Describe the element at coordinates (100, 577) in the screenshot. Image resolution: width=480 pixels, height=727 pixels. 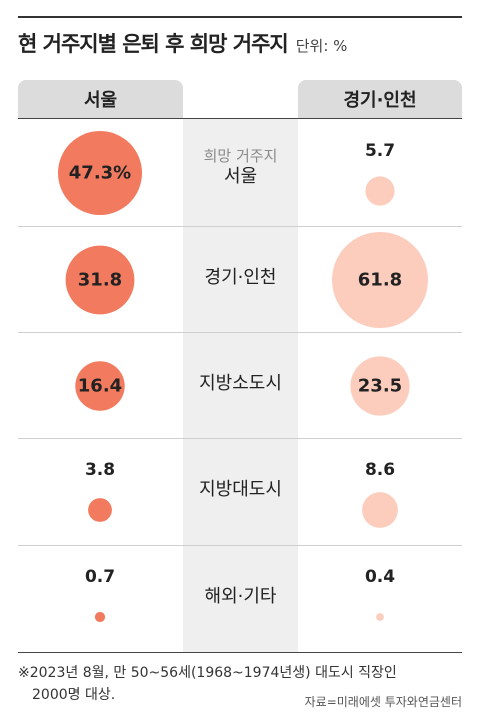
I see `value-label-seoul-4: 0.7` at that location.